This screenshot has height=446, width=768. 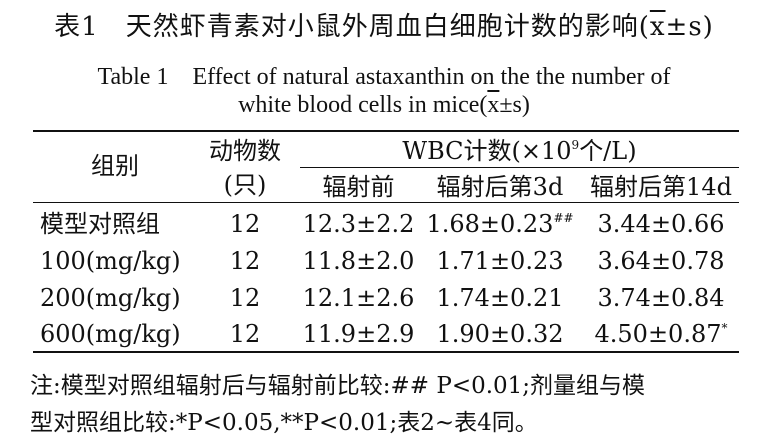 What do you see at coordinates (284, 423) in the screenshot?
I see `table-note-line2: 型对照组比较:*P<0.05,**P<0.01;表2~表4同。` at bounding box center [284, 423].